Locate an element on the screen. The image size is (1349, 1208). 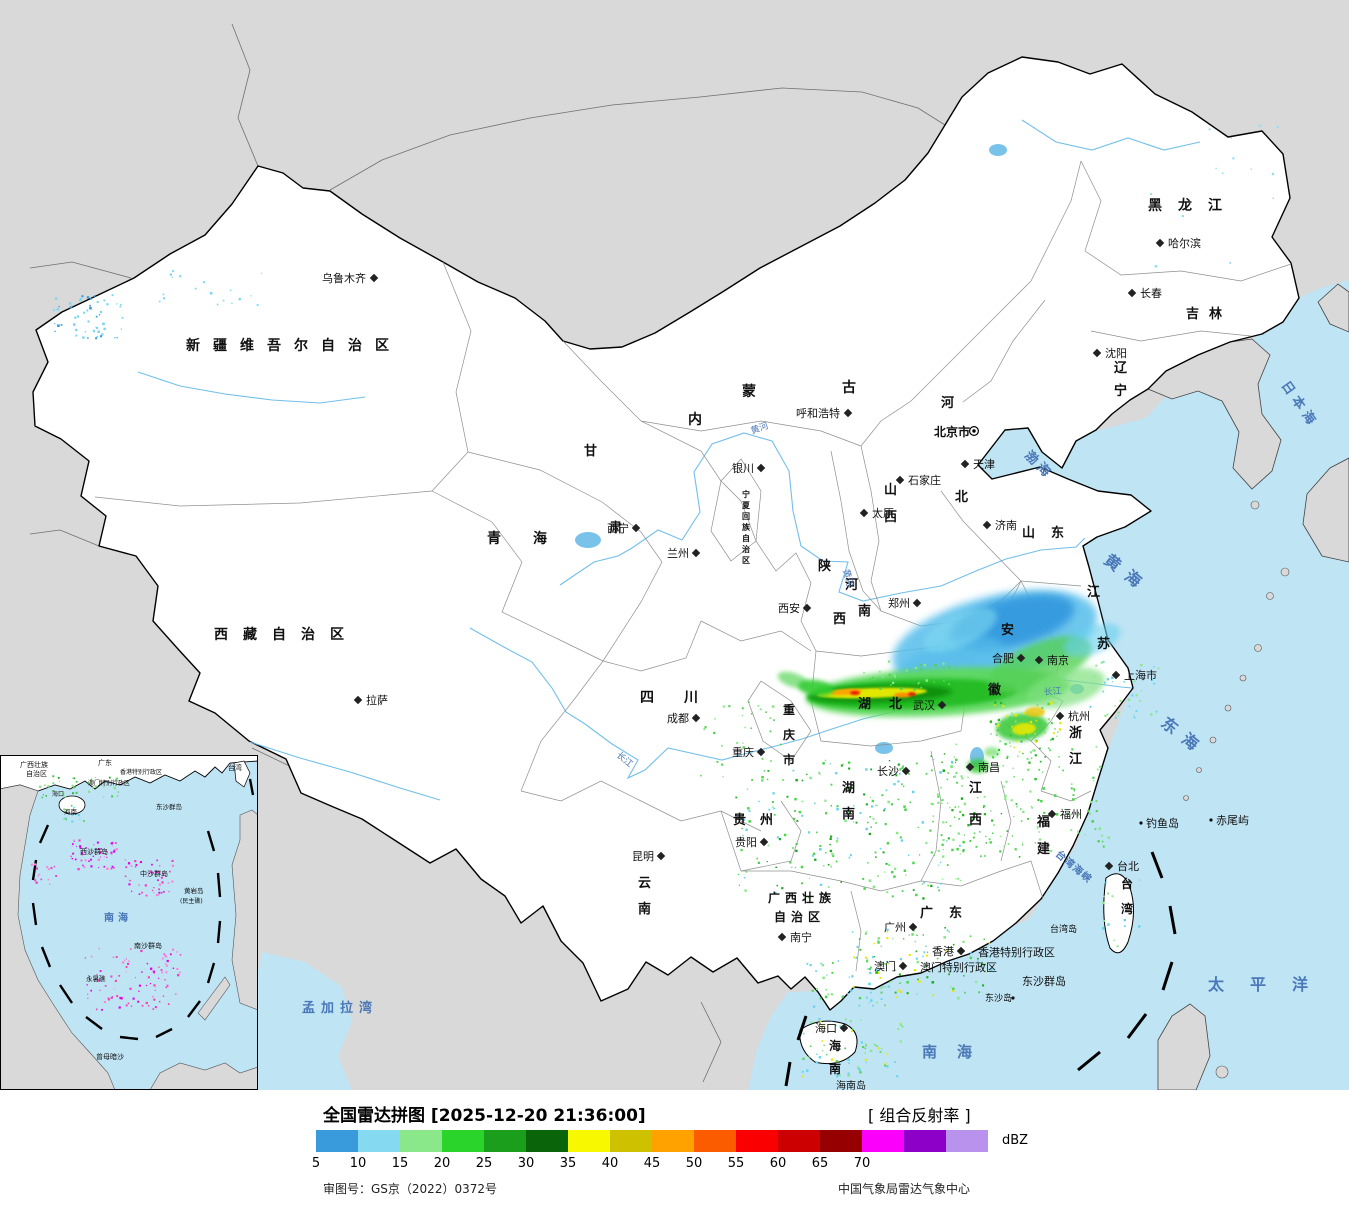
island-label: 香港特别行政区 is located at coordinates (1016, 952).